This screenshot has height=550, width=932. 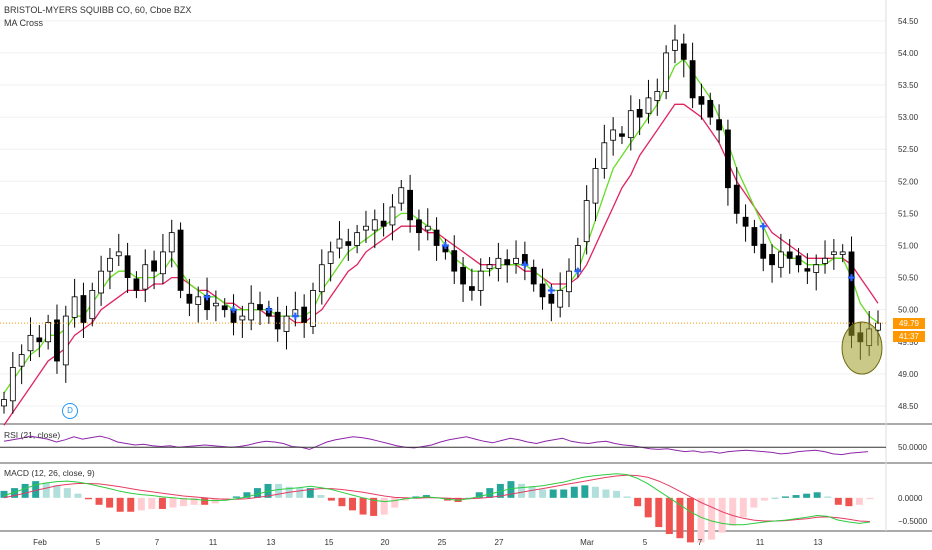 What do you see at coordinates (329, 542) in the screenshot?
I see `time-tick-label: 15` at bounding box center [329, 542].